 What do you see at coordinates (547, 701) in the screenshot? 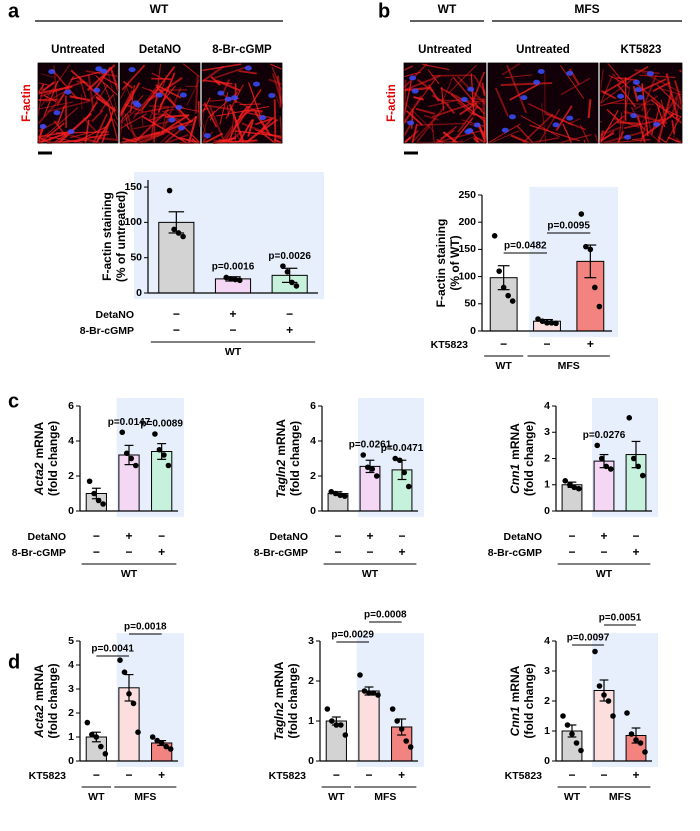
I see `y-tick-label: 2` at bounding box center [547, 701].